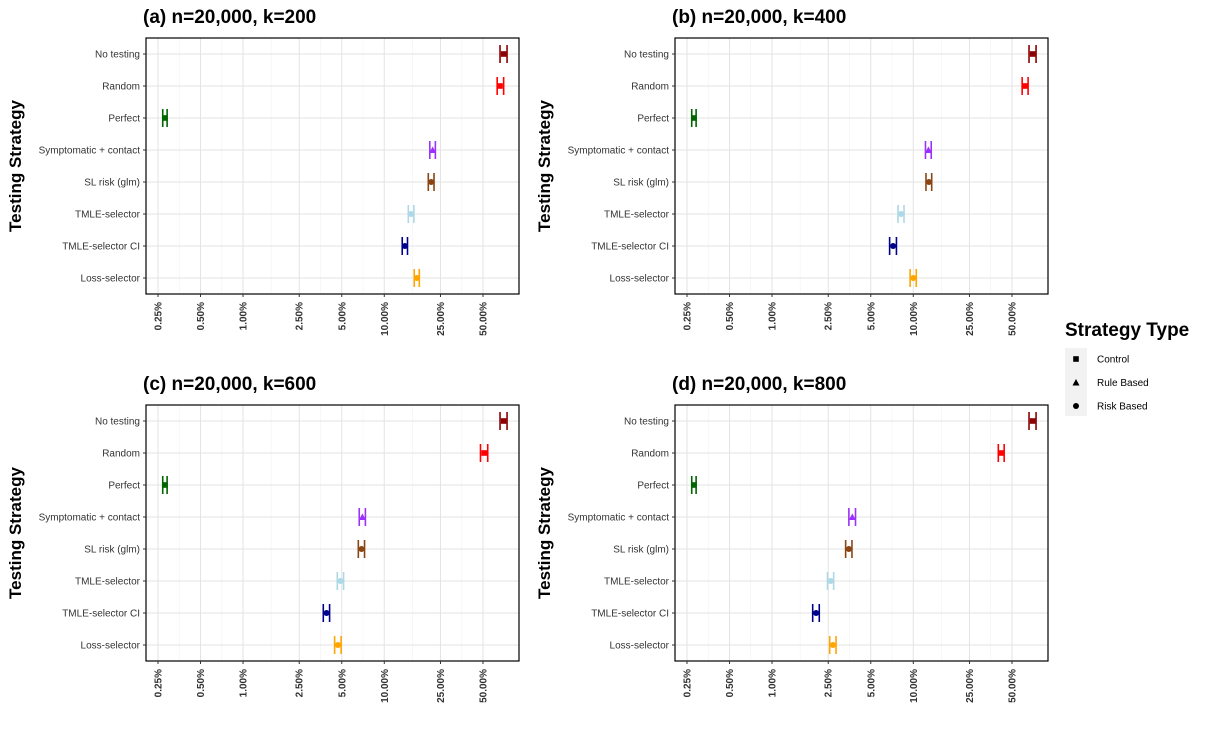  Describe the element at coordinates (229, 17) in the screenshot. I see `panel-title: (a) n=20,000, k=200` at that location.